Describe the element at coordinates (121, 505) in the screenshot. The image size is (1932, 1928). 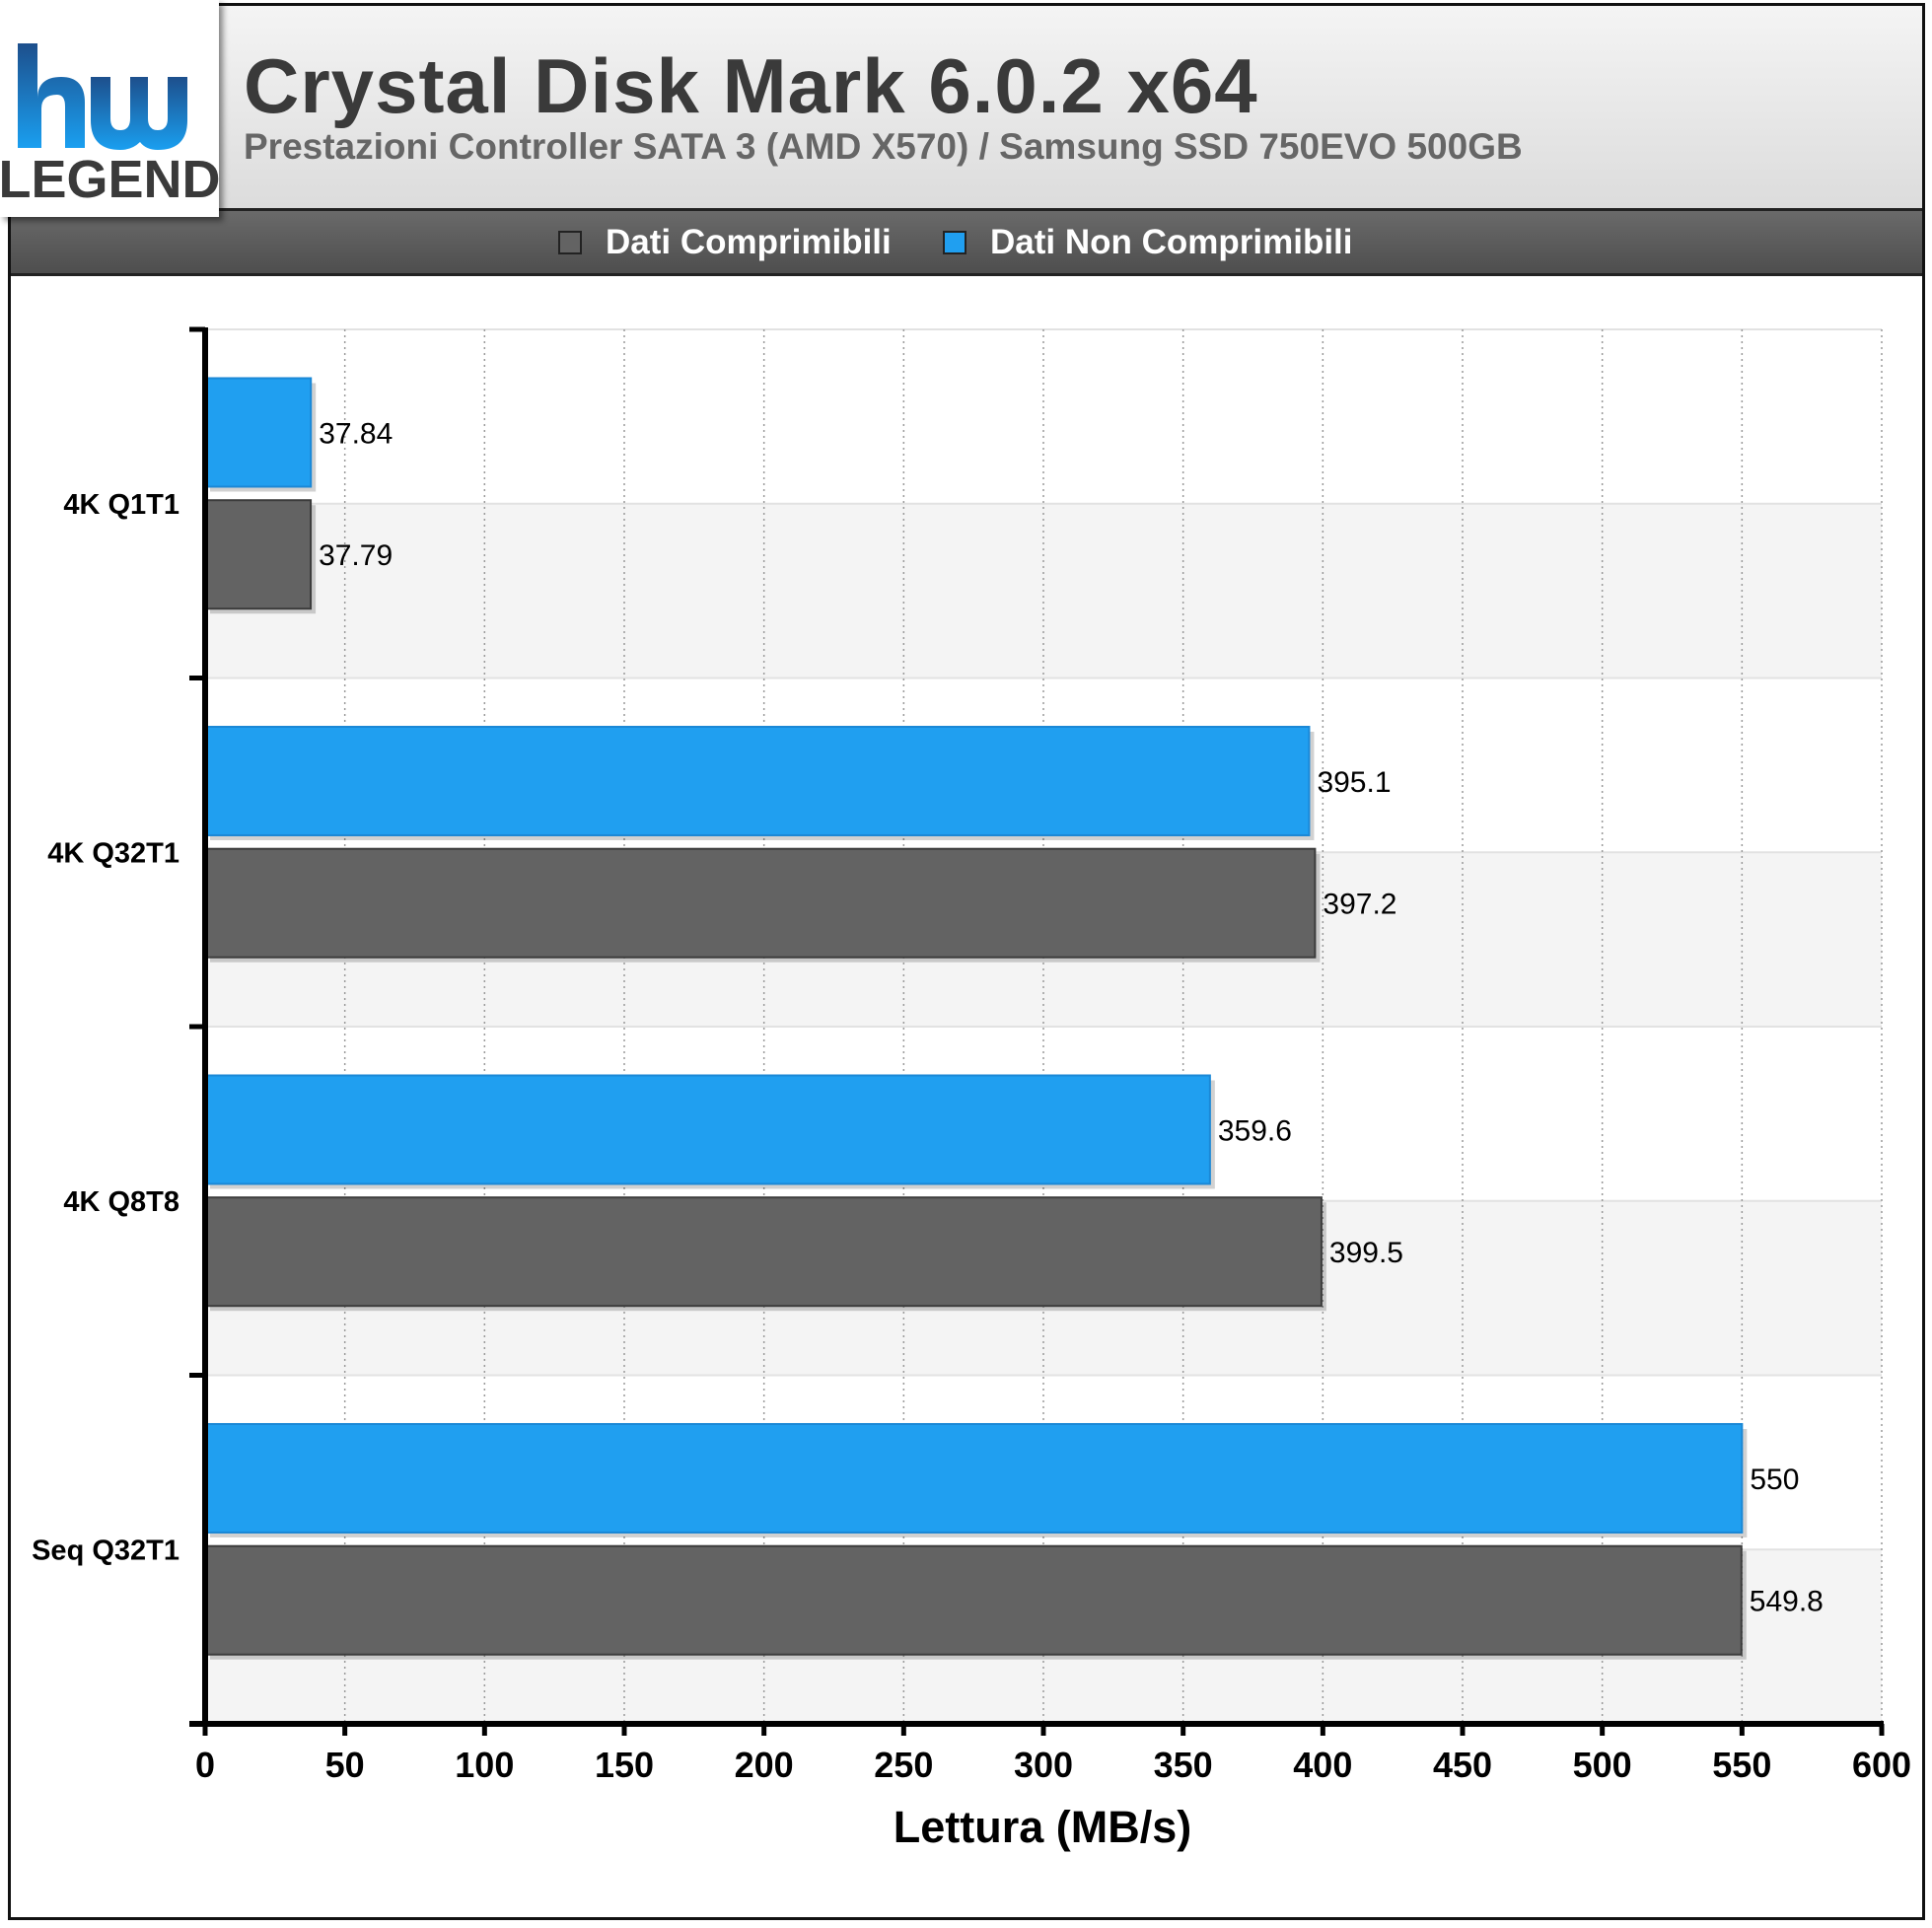
I see `category-label: 4K Q1T1` at that location.